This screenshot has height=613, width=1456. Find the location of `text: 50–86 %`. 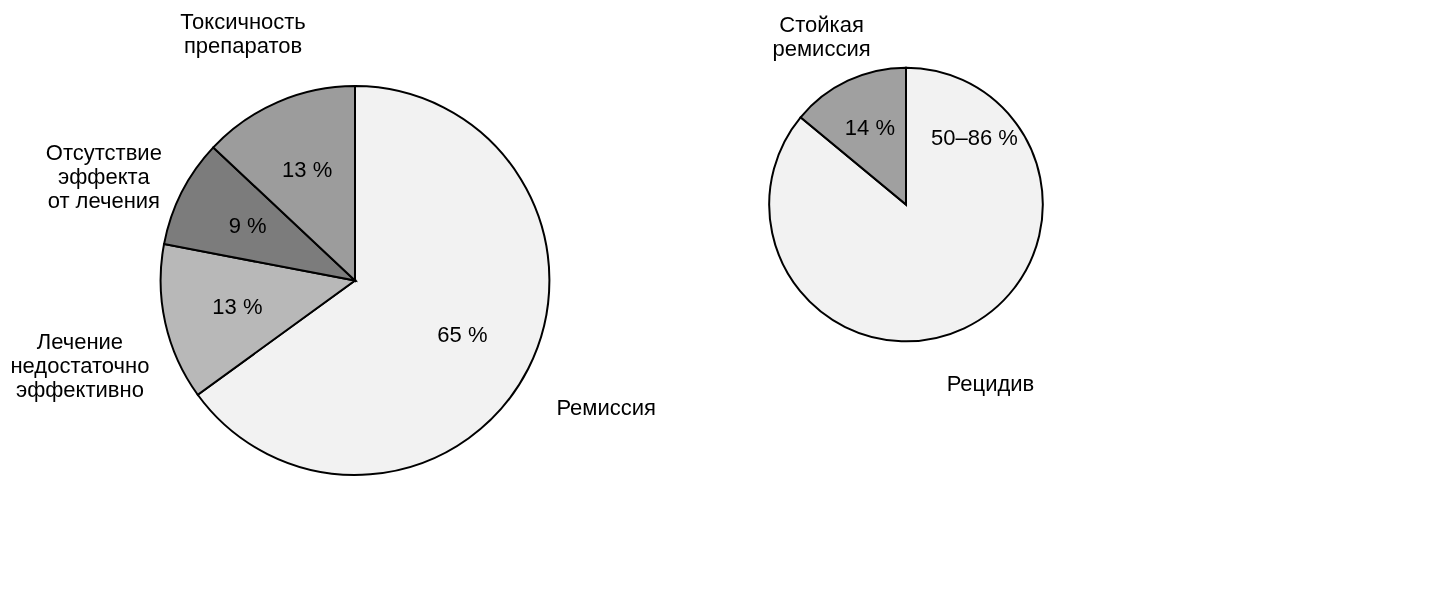

text: 50–86 % is located at coordinates (974, 137).